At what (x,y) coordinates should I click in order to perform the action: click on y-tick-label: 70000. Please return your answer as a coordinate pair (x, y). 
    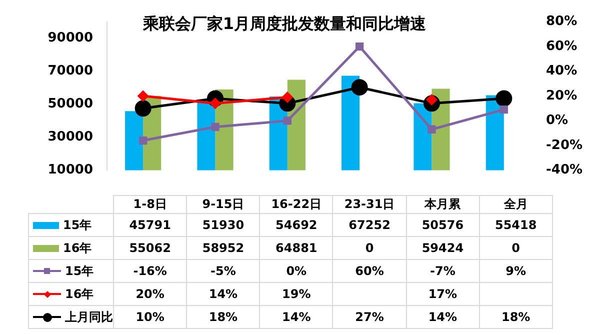
    Looking at the image, I should click on (70, 71).